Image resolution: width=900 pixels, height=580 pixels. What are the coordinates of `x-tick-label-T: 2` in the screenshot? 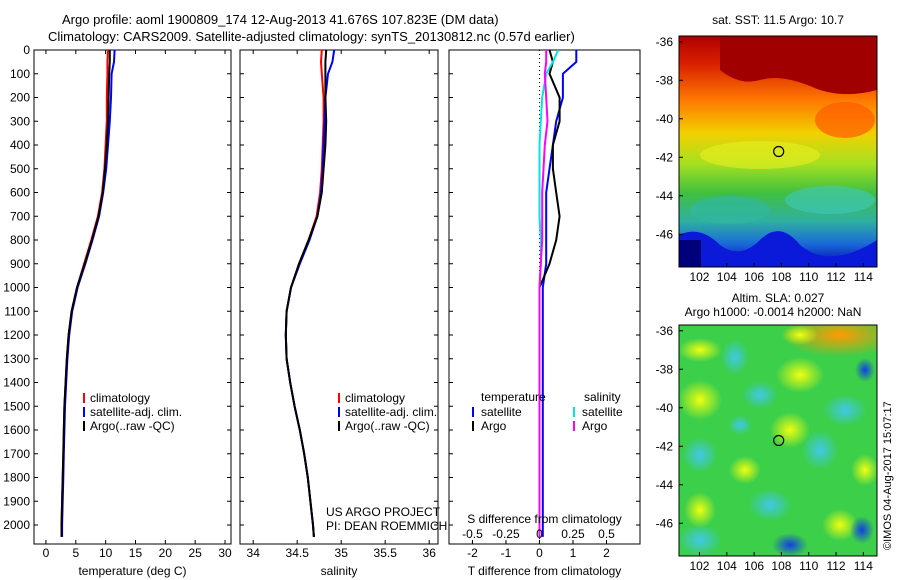 It's located at (606, 553).